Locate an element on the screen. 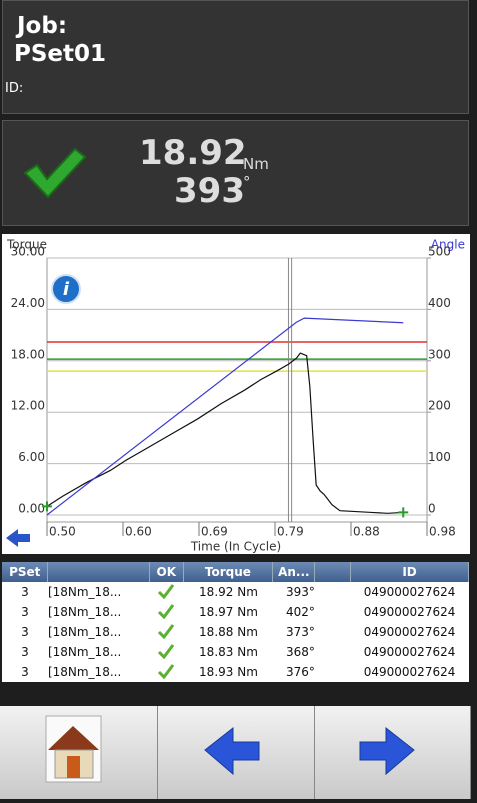 The image size is (477, 803). angle-value: 393 is located at coordinates (209, 191).